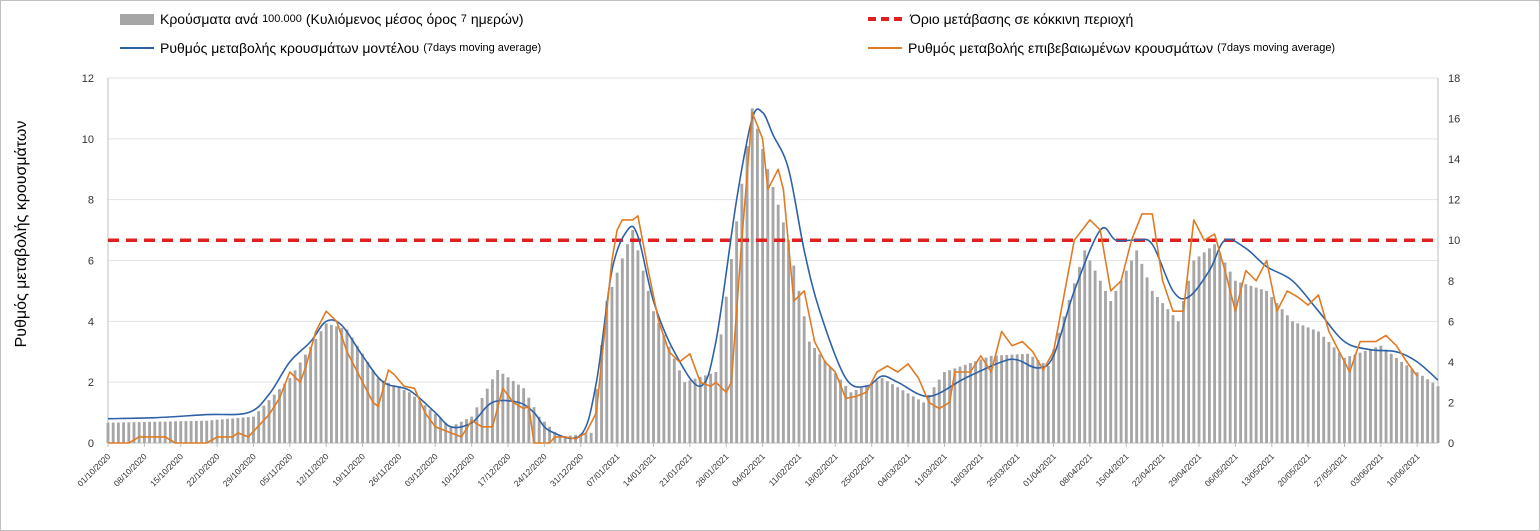 The height and width of the screenshot is (531, 1540). Describe the element at coordinates (1451, 403) in the screenshot. I see `y-right-tick-label: 2` at that location.